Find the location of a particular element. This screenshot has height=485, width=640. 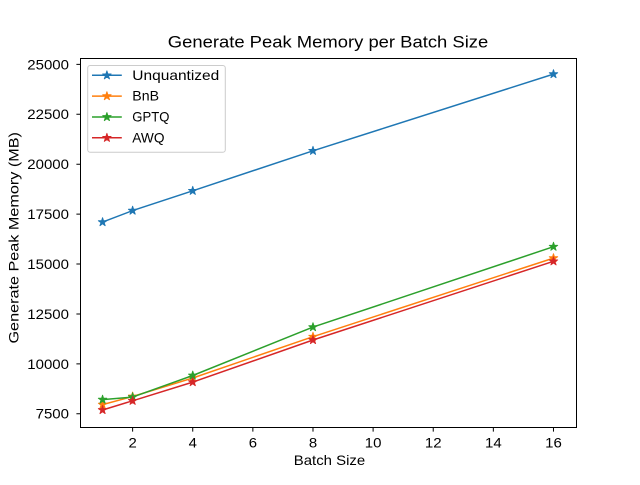

svg-text: 12 is located at coordinates (433, 443).